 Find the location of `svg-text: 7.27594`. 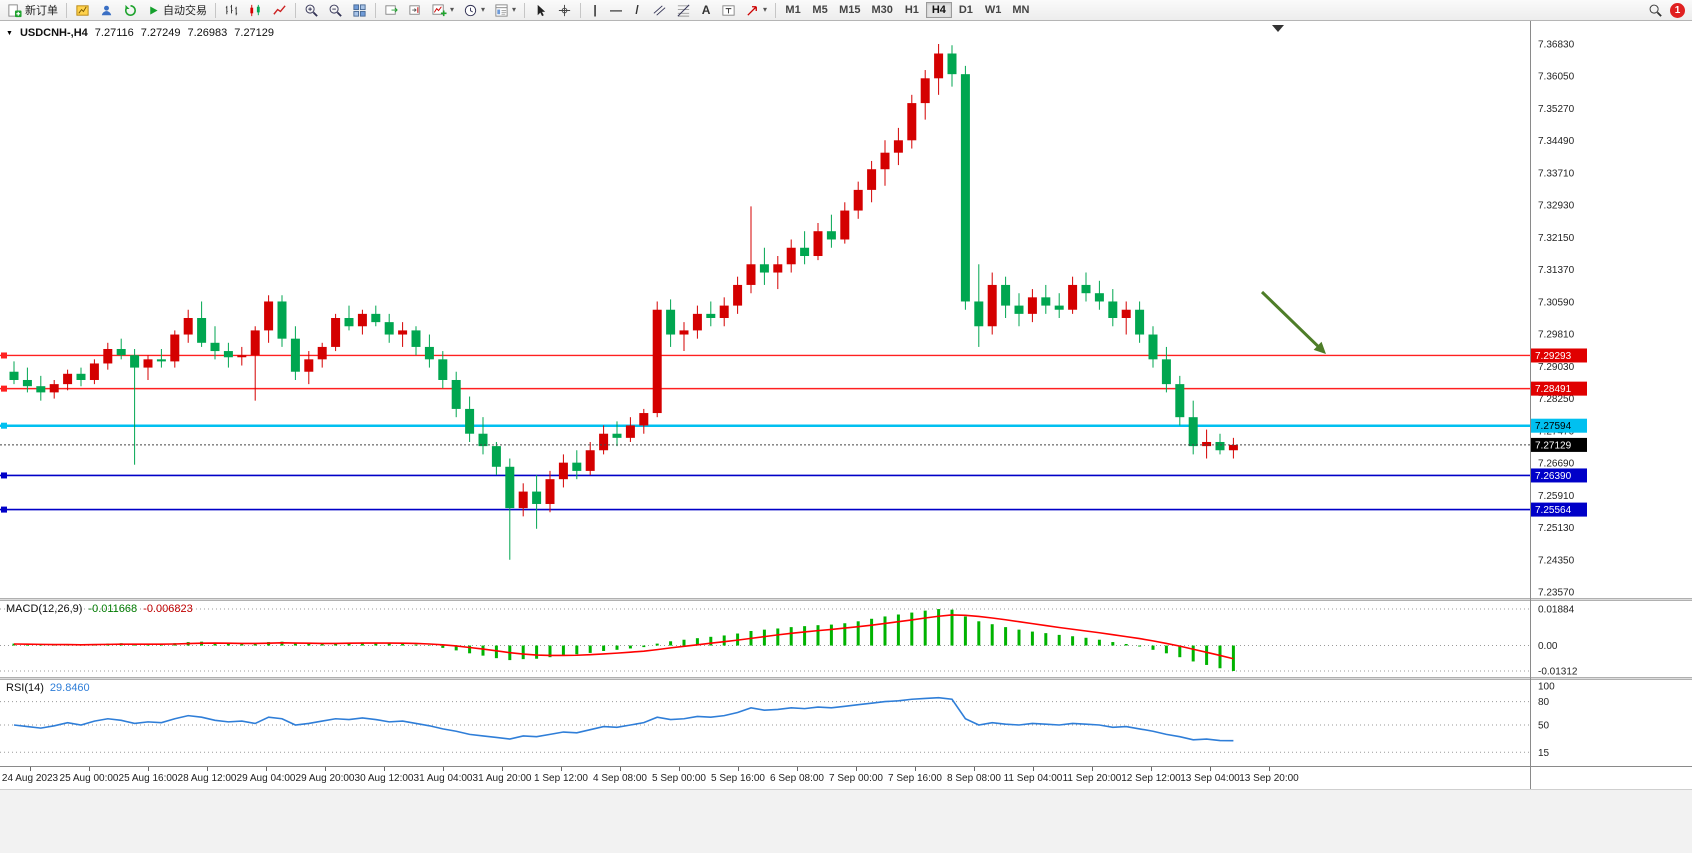

svg-text: 7.27594 is located at coordinates (1553, 426).